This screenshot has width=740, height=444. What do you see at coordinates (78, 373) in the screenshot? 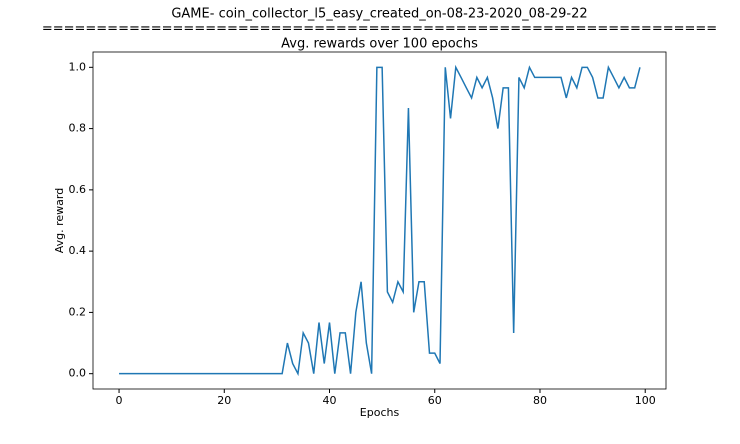
I see `y-tick-label: 0.0` at bounding box center [78, 373].